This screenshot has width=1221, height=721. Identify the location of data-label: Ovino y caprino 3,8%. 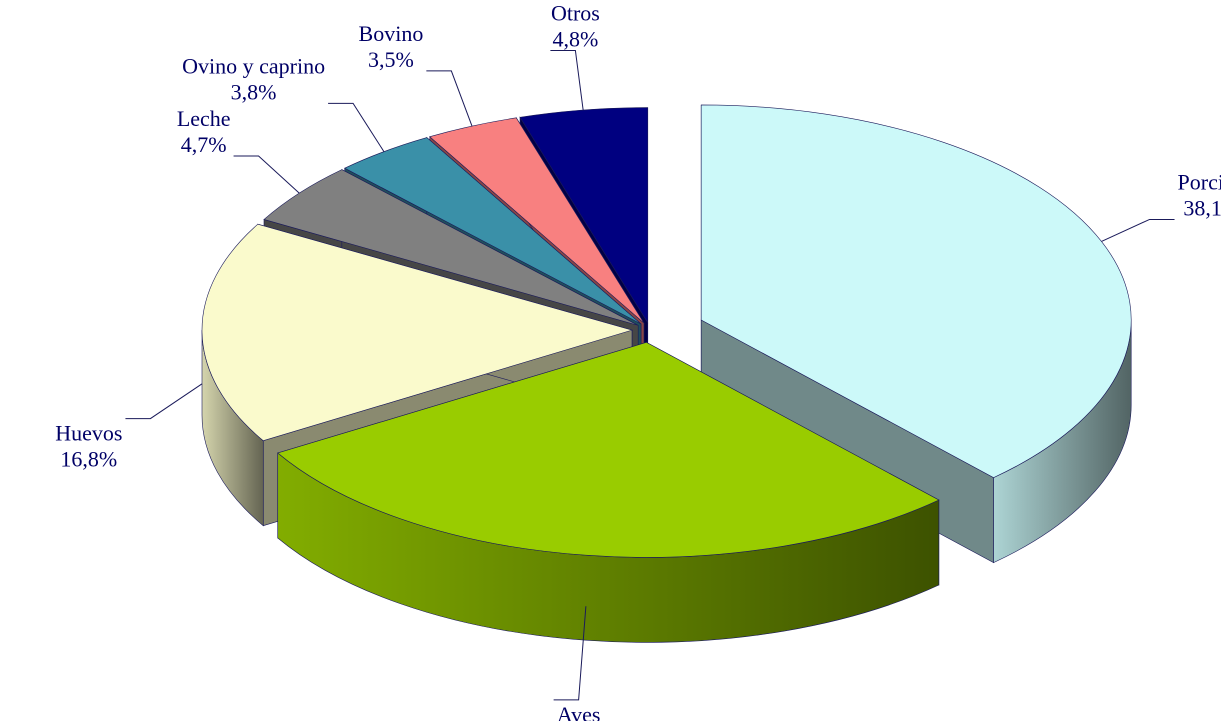
(253, 78).